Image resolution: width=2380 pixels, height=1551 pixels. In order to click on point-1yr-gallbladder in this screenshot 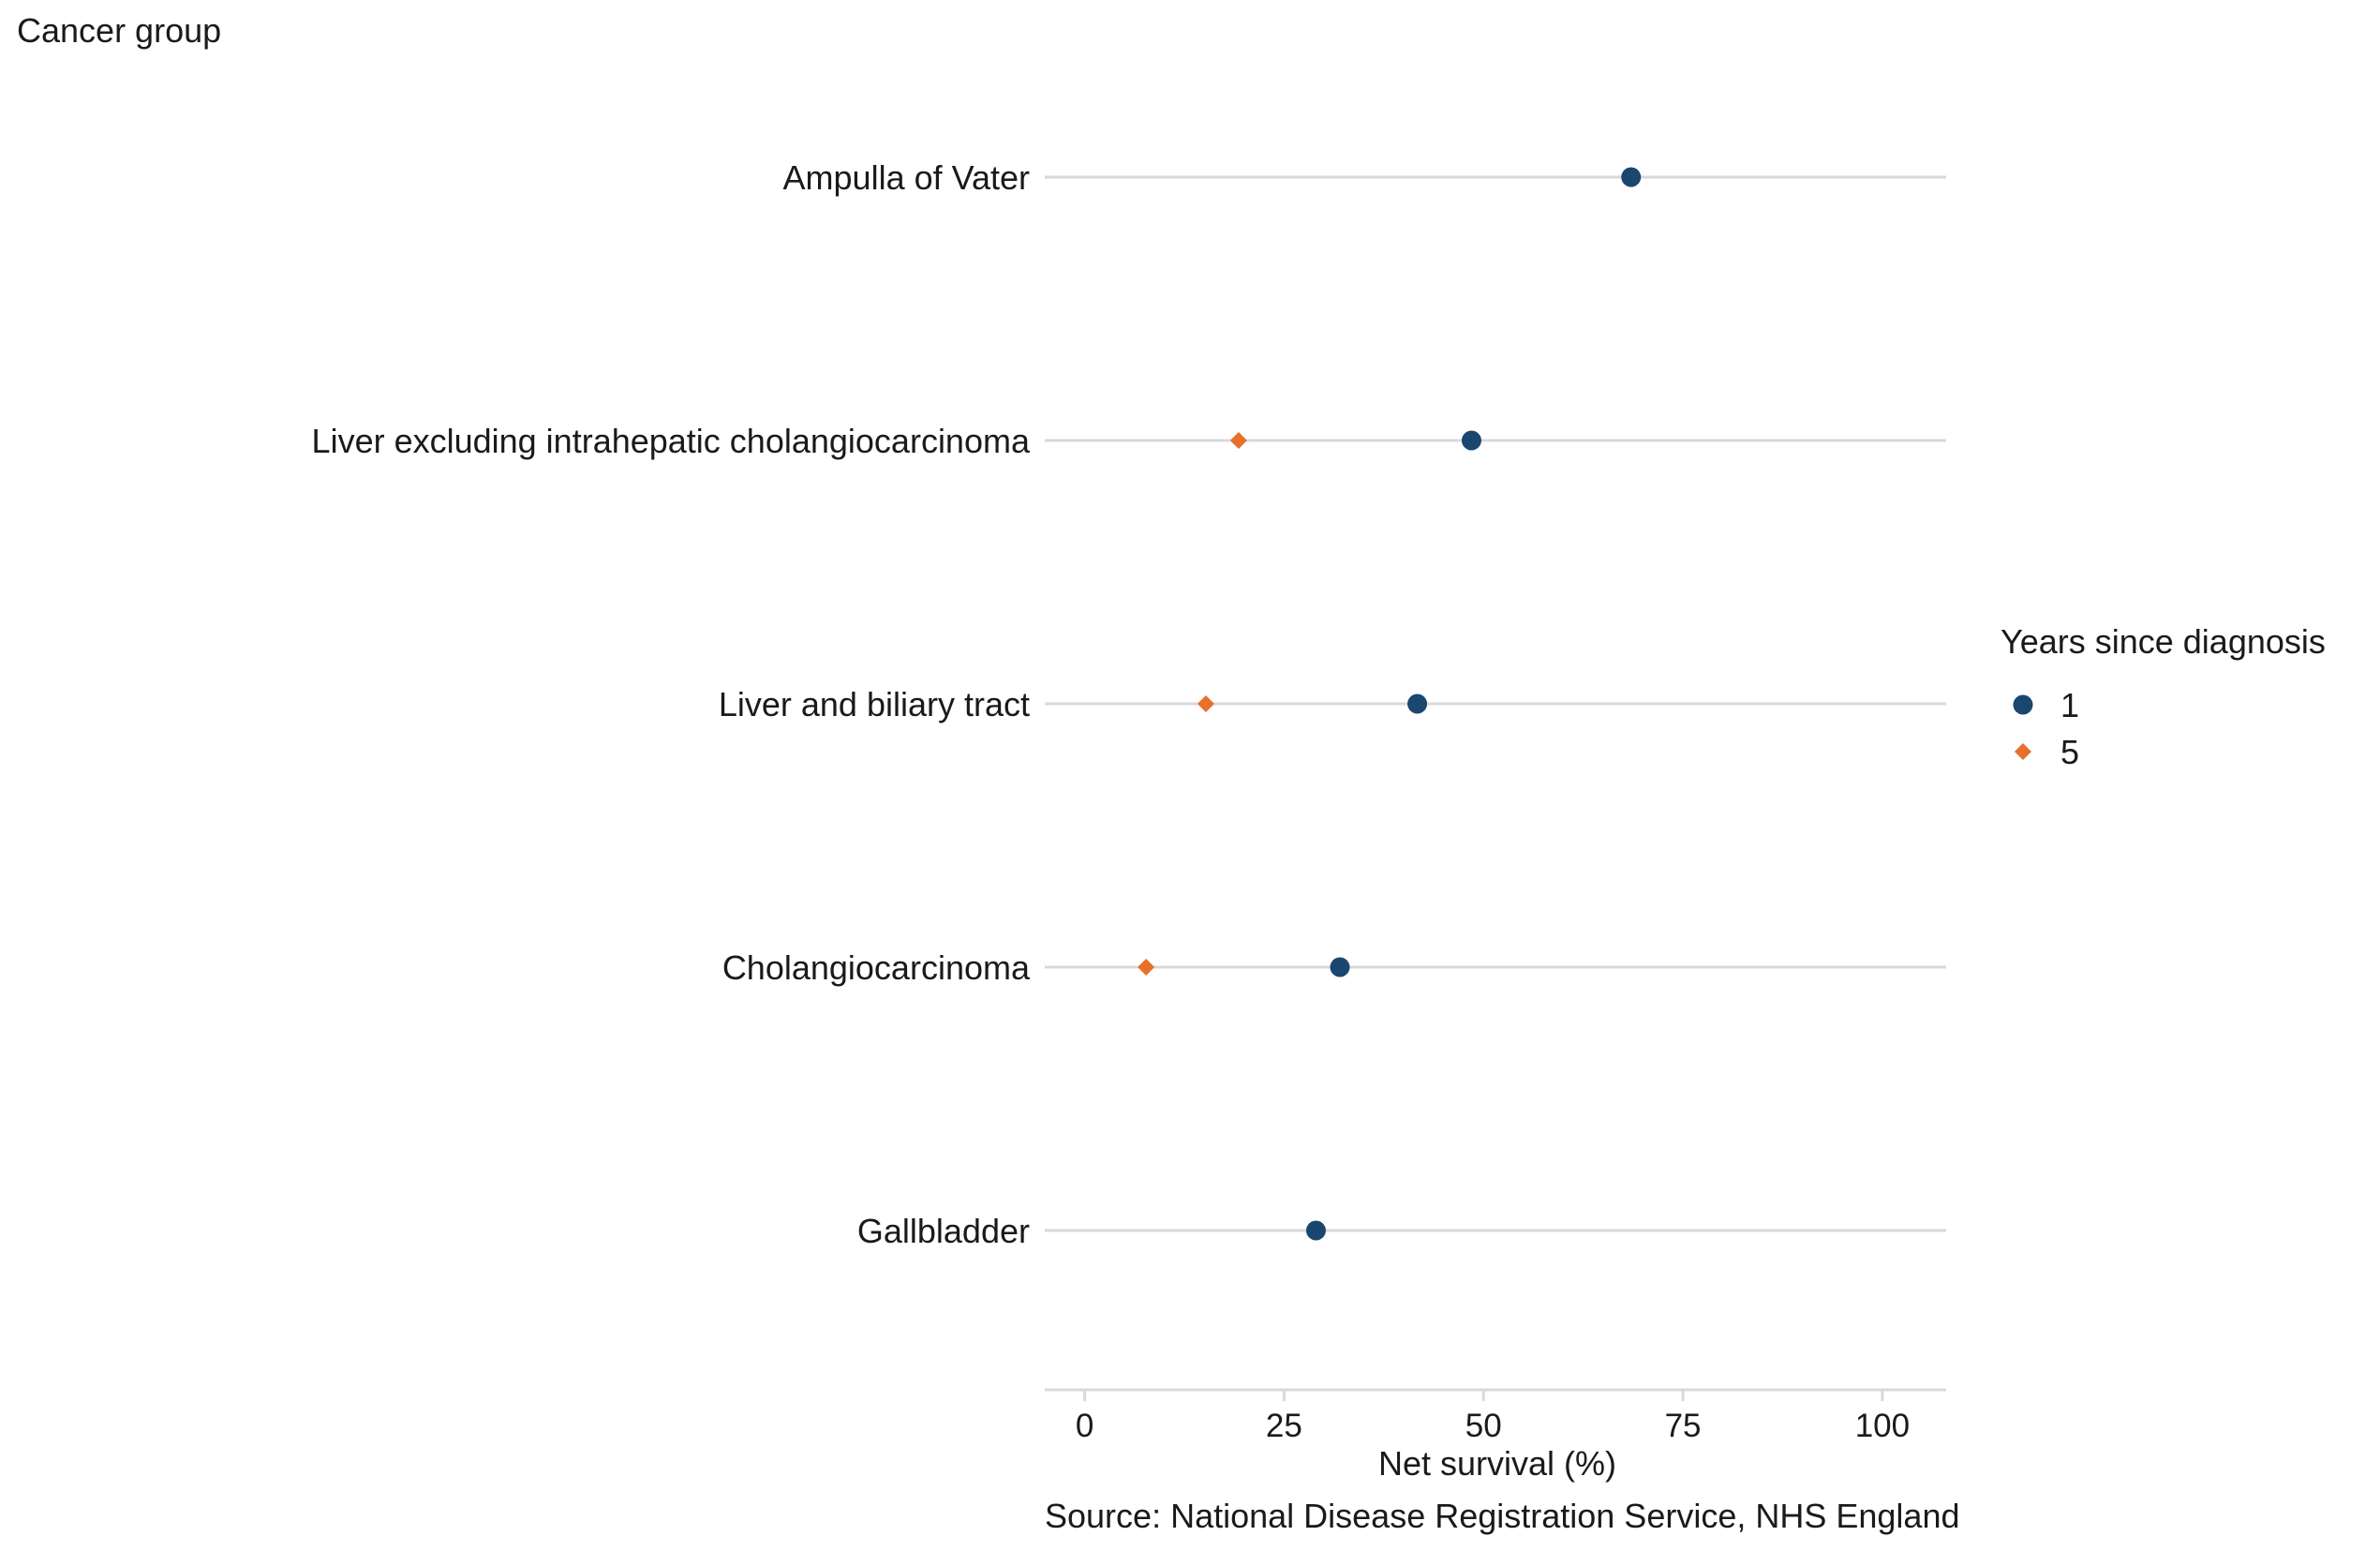, I will do `click(1315, 1230)`.